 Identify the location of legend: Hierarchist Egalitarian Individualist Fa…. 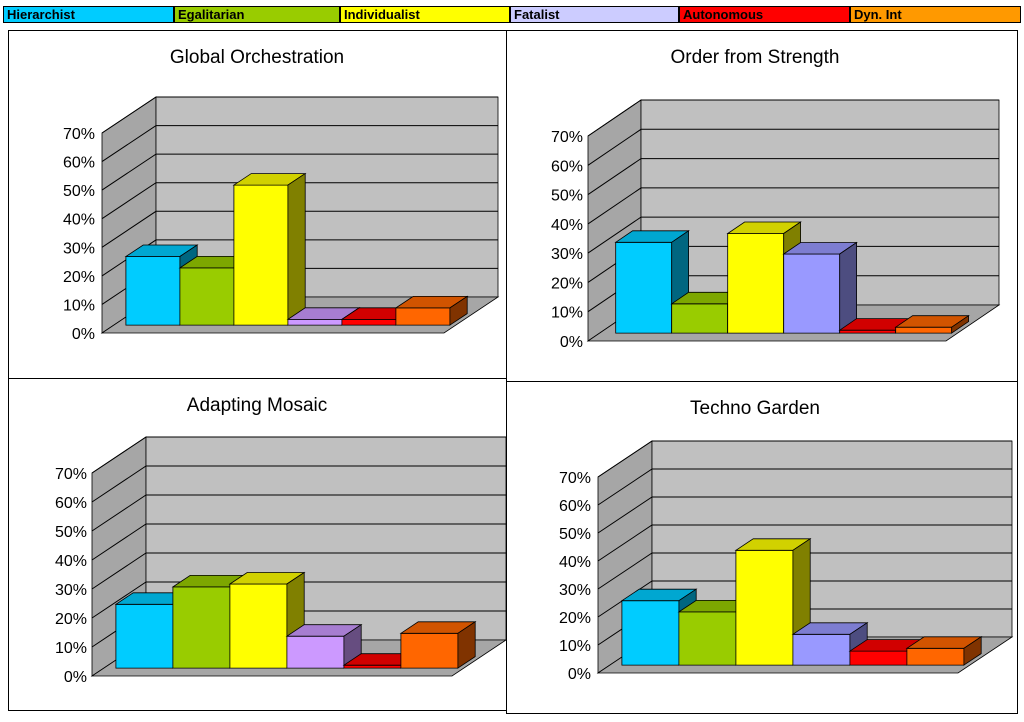
(512, 13).